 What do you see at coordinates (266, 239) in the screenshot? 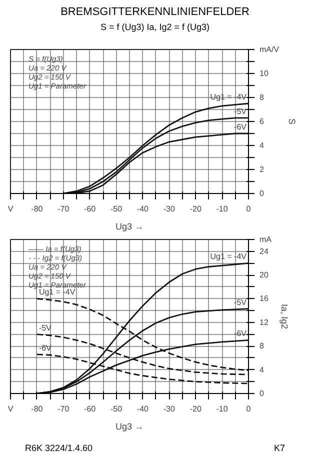
I see `y-tick-label: mA` at bounding box center [266, 239].